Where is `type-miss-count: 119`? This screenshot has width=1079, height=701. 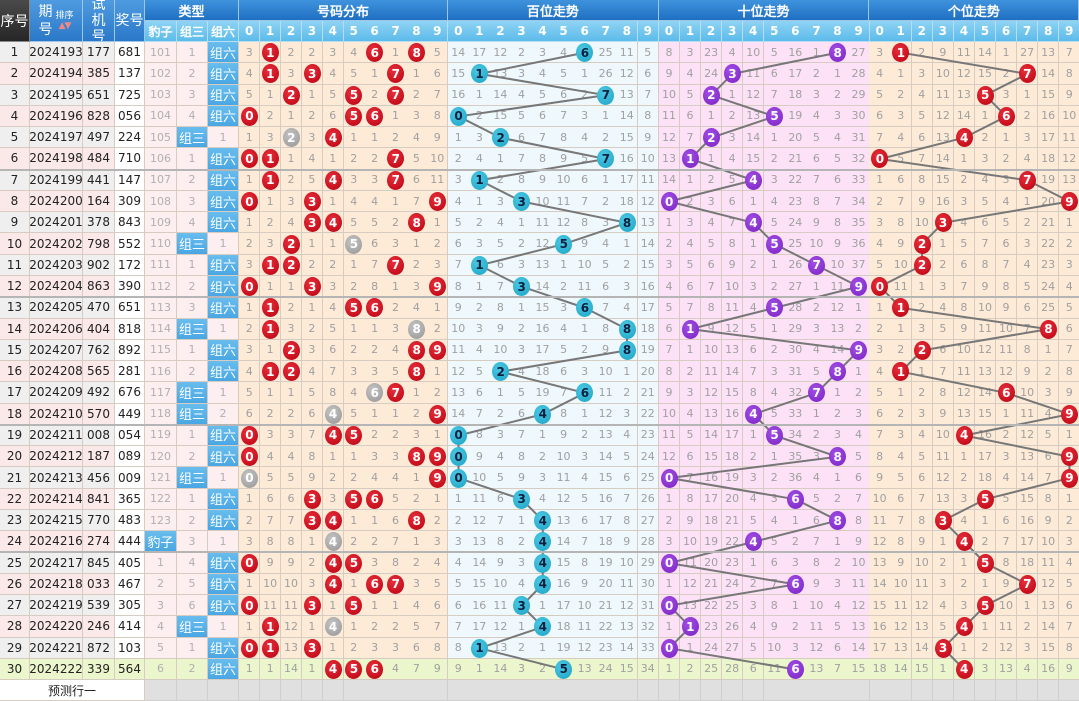 type-miss-count: 119 is located at coordinates (161, 435).